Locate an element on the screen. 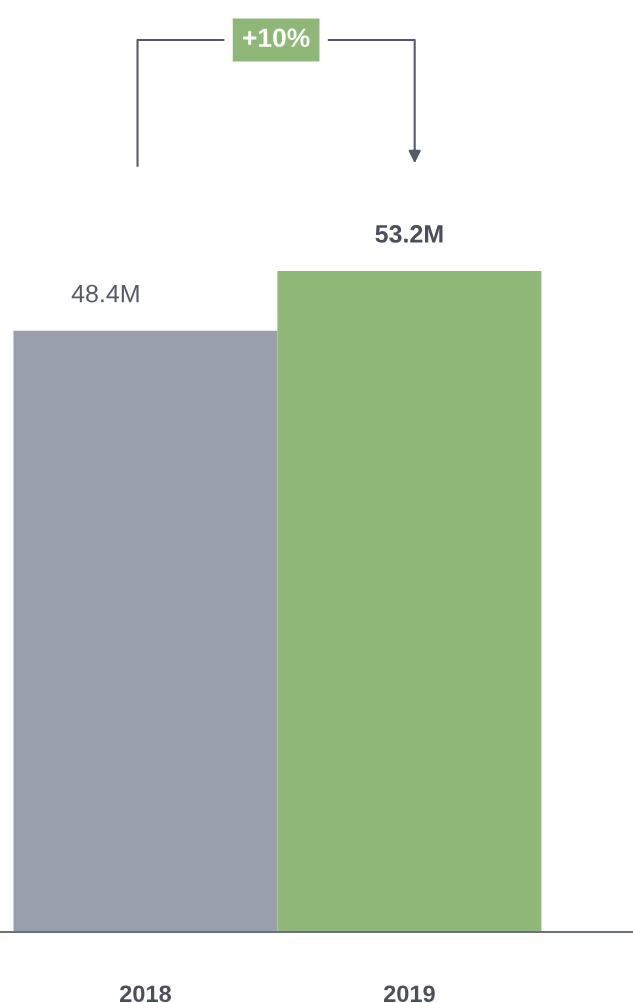  x-tick-label: 2019 is located at coordinates (409, 994).